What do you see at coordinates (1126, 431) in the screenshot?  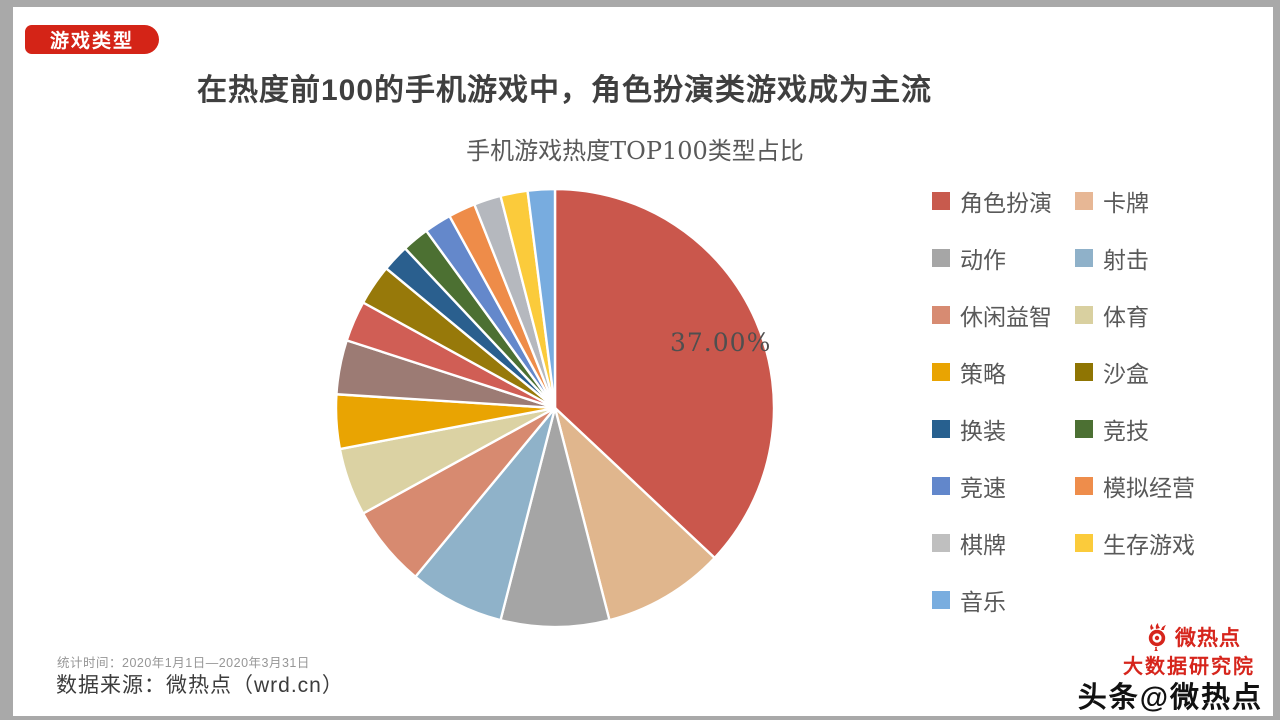 I see `legend-label: 竞技` at bounding box center [1126, 431].